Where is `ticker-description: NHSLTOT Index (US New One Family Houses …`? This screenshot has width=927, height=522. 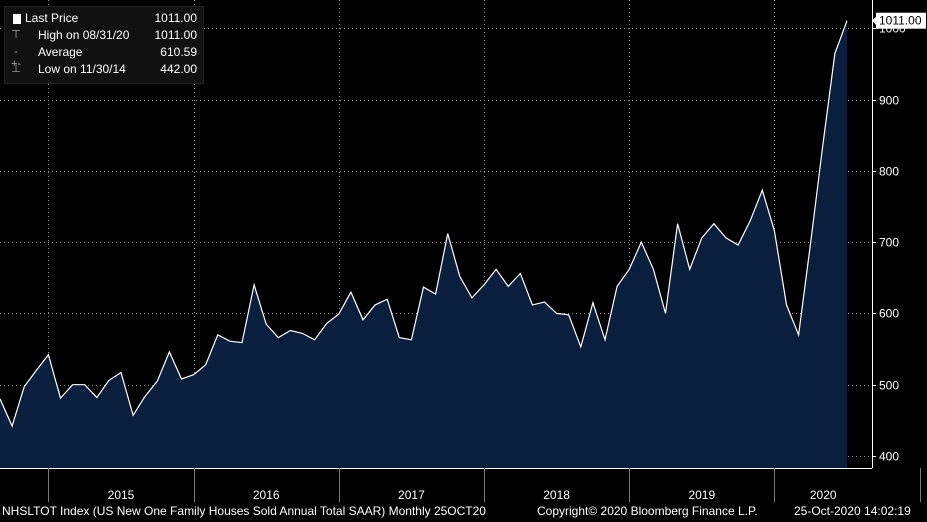 ticker-description: NHSLTOT Index (US New One Family Houses … is located at coordinates (244, 511).